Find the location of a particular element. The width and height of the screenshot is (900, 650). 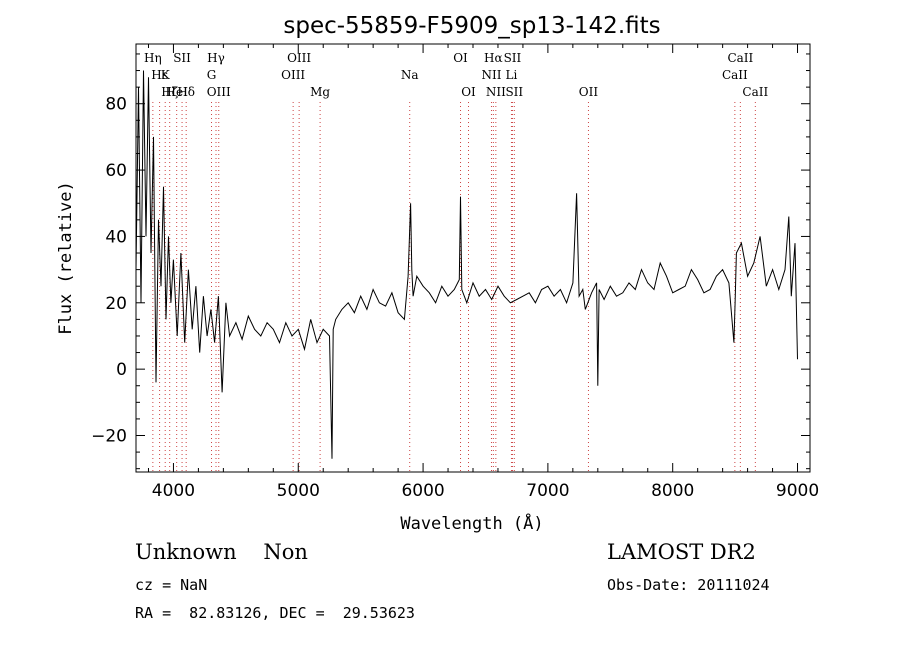

line-marker-label-3: Hζ is located at coordinates (169, 92).